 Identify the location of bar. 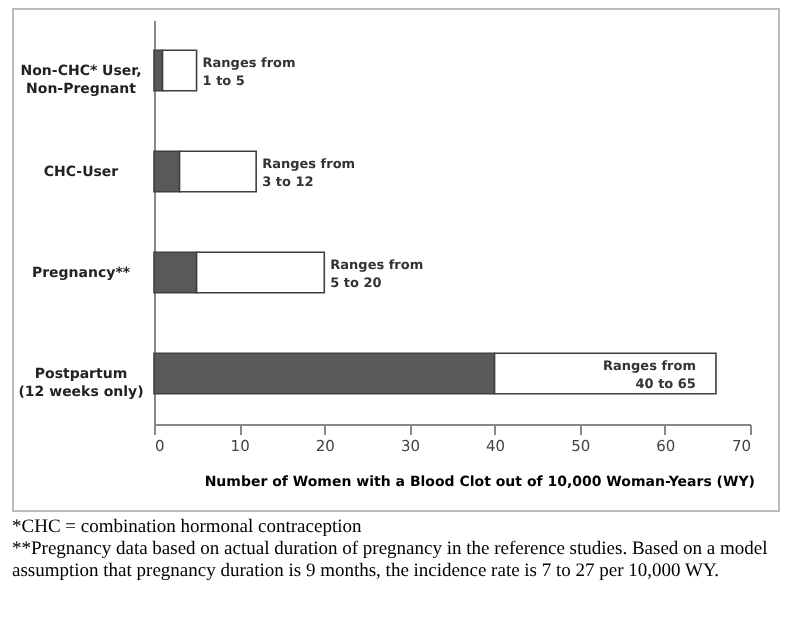
(179, 70).